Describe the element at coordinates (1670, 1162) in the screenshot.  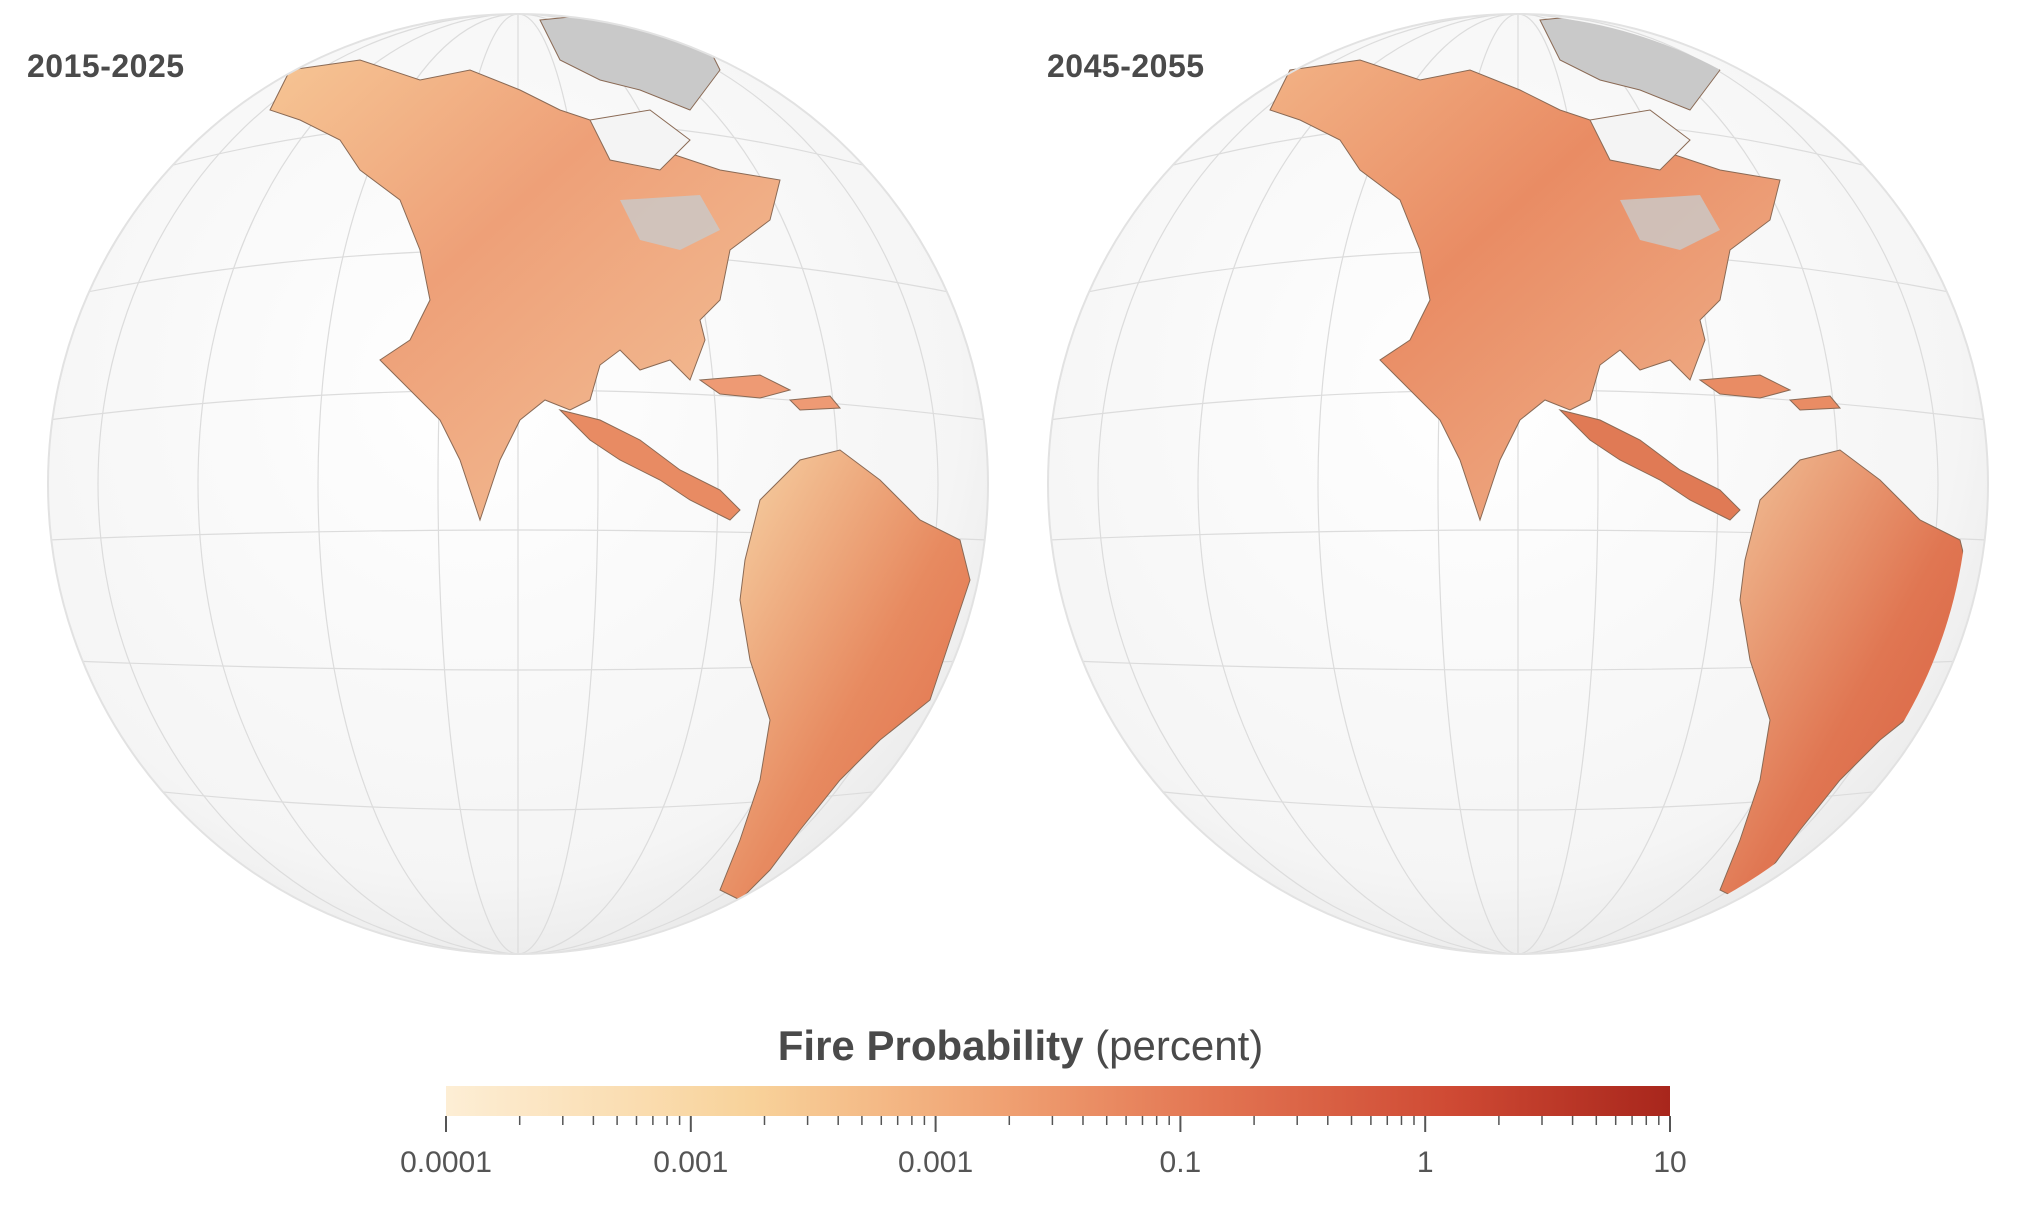
I see `tick-label: 10` at that location.